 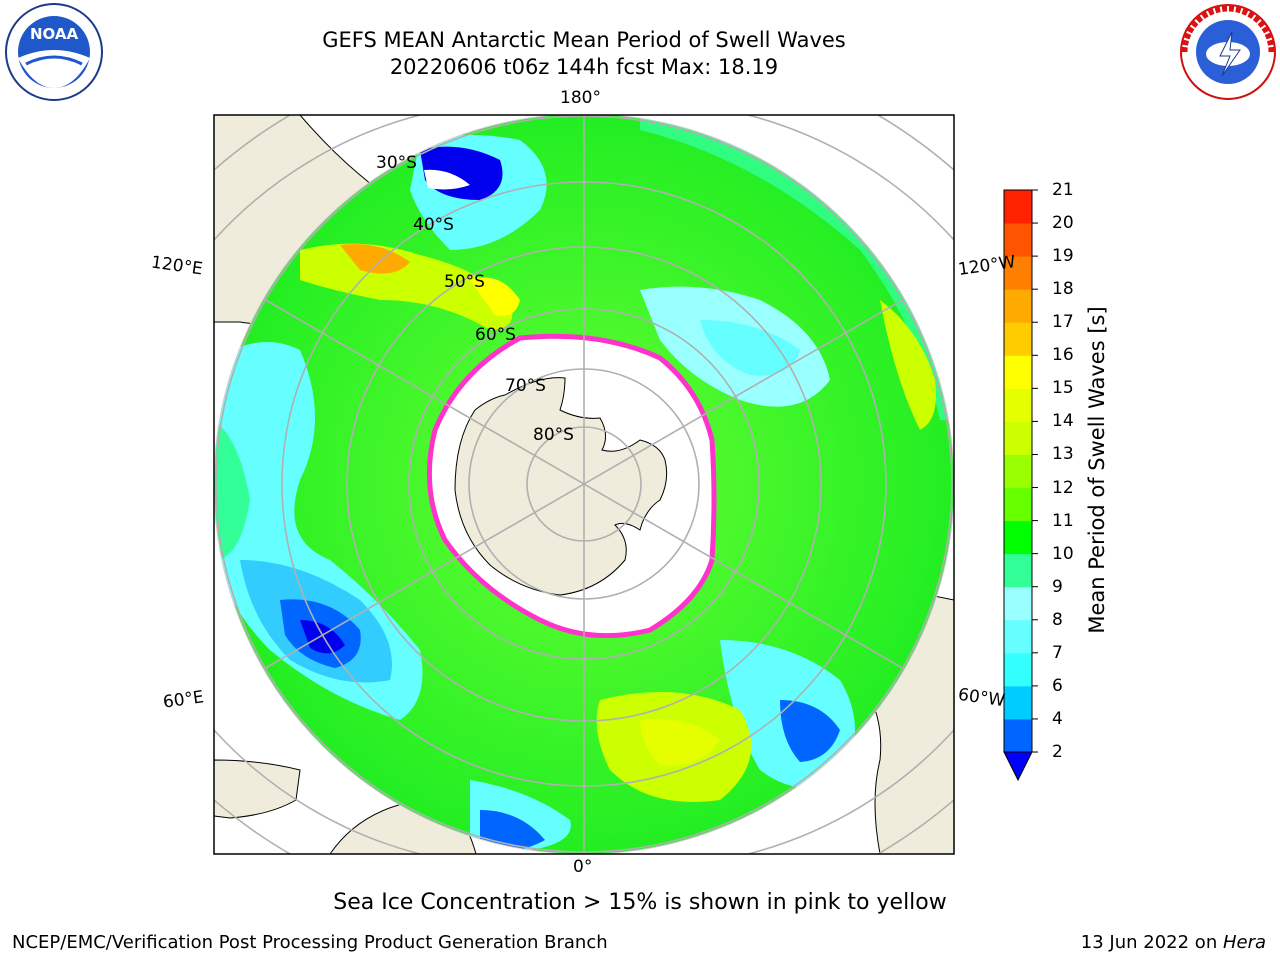 I want to click on lat-label-80s: 80°S, so click(x=553, y=435).